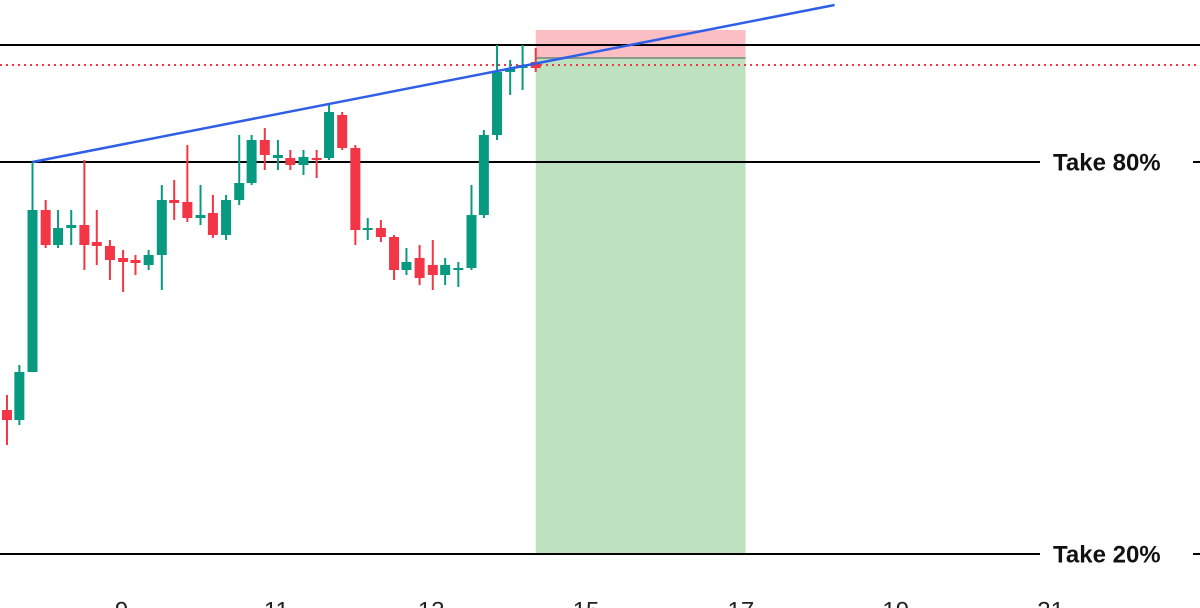  What do you see at coordinates (1050, 602) in the screenshot?
I see `x-tick-label: 21` at bounding box center [1050, 602].